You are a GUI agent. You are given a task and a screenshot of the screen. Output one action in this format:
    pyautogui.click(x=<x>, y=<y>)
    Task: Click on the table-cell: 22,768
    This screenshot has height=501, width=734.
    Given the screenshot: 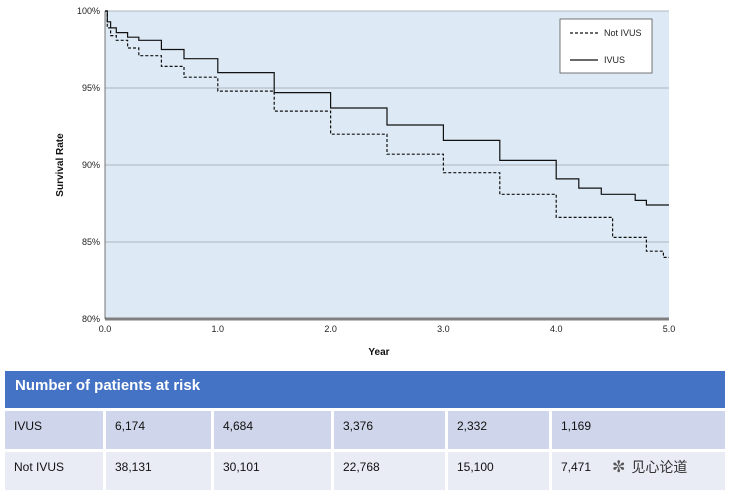 What is the action you would take?
    pyautogui.click(x=389, y=471)
    